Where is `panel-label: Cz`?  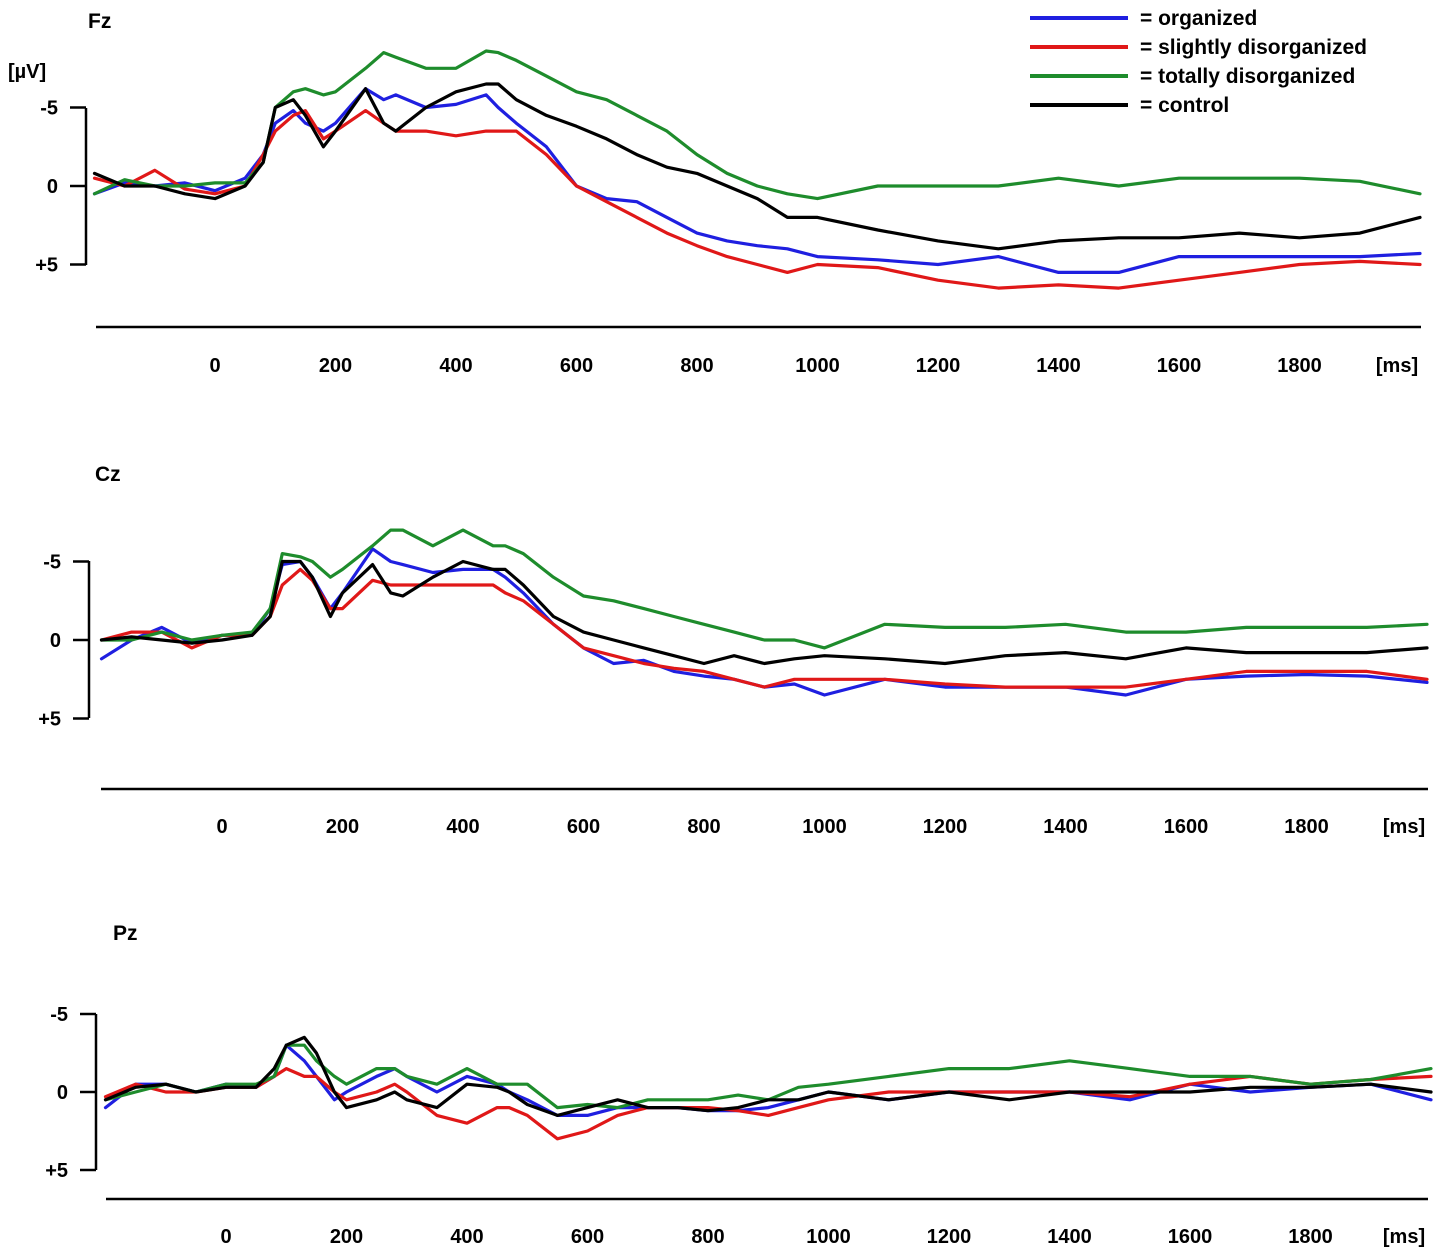 panel-label: Cz is located at coordinates (108, 474).